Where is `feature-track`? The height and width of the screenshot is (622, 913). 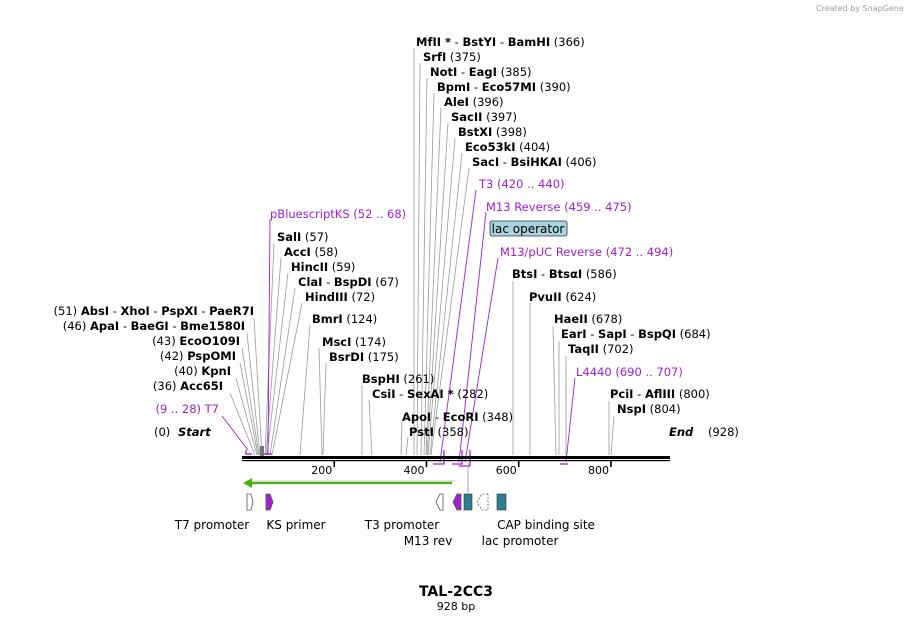
feature-track is located at coordinates (375, 487).